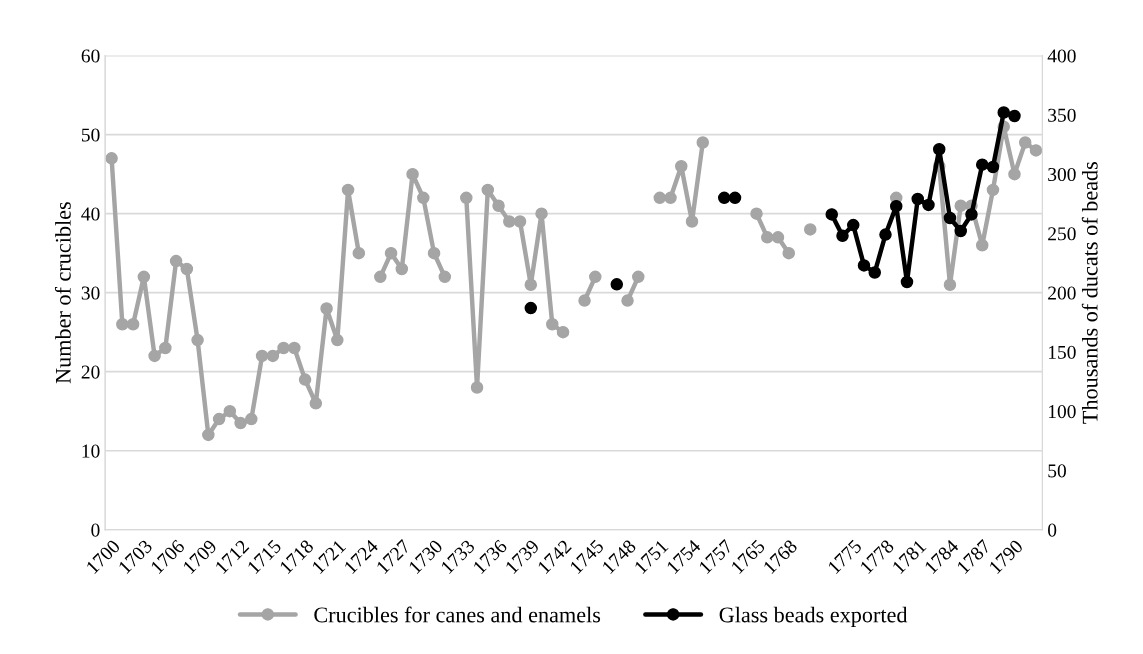 The image size is (1143, 654). Describe the element at coordinates (1052, 530) in the screenshot. I see `y2-tick-label: 0` at that location.